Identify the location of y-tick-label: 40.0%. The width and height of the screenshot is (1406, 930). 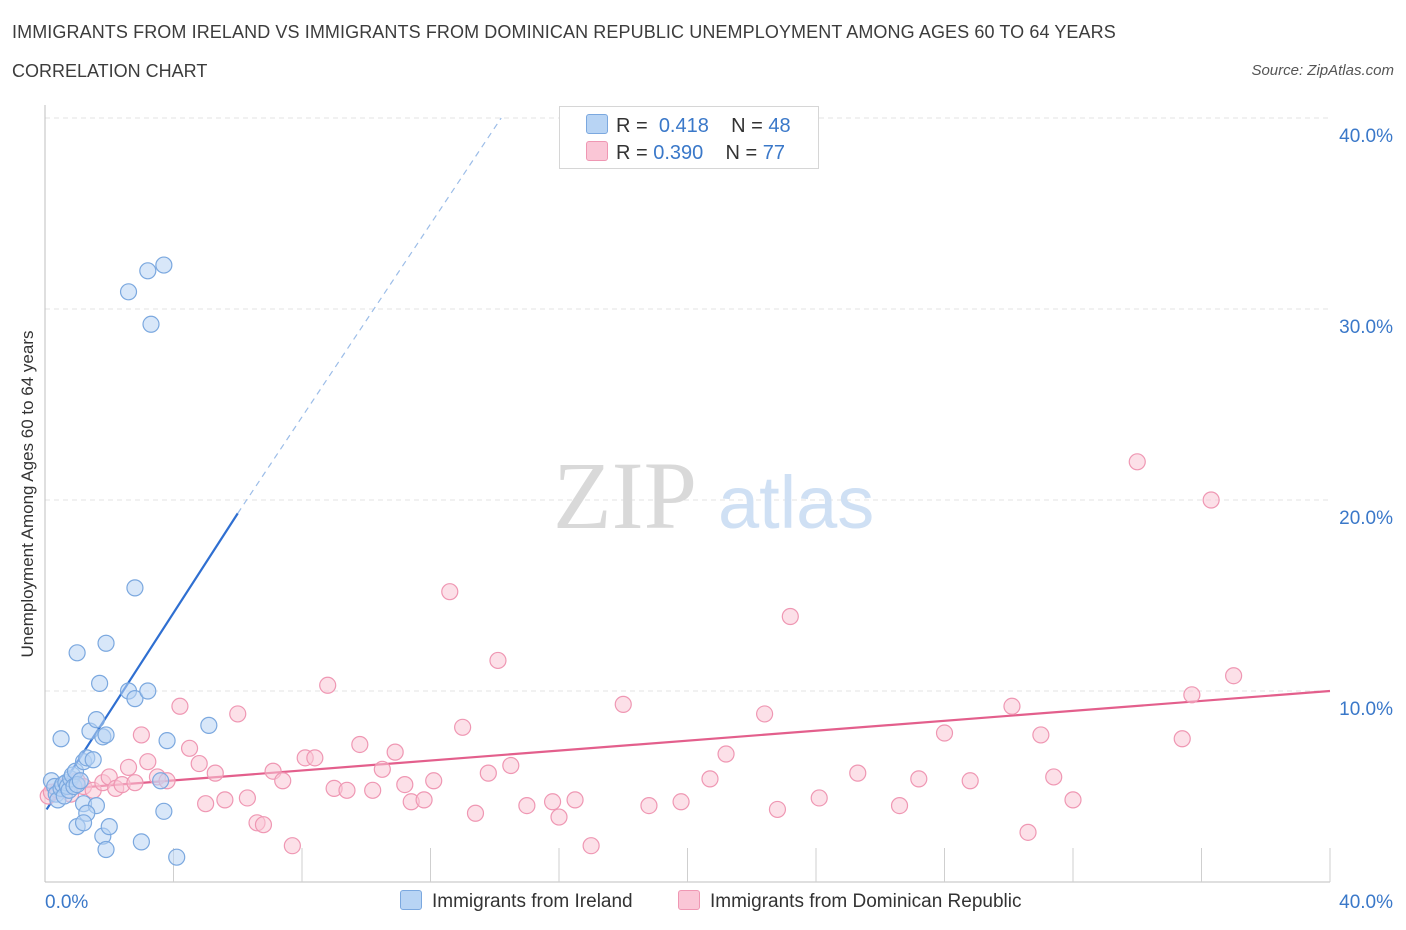
(1366, 136).